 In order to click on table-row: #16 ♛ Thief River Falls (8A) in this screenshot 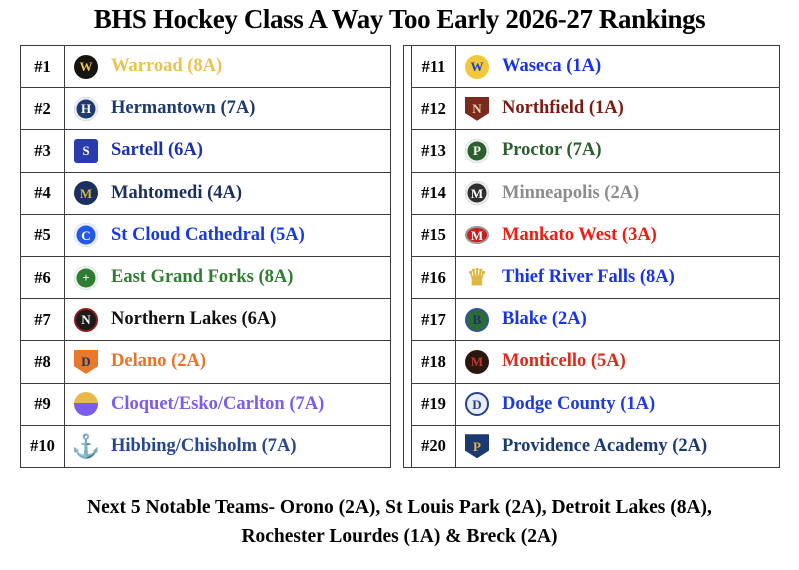, I will do `click(592, 277)`.